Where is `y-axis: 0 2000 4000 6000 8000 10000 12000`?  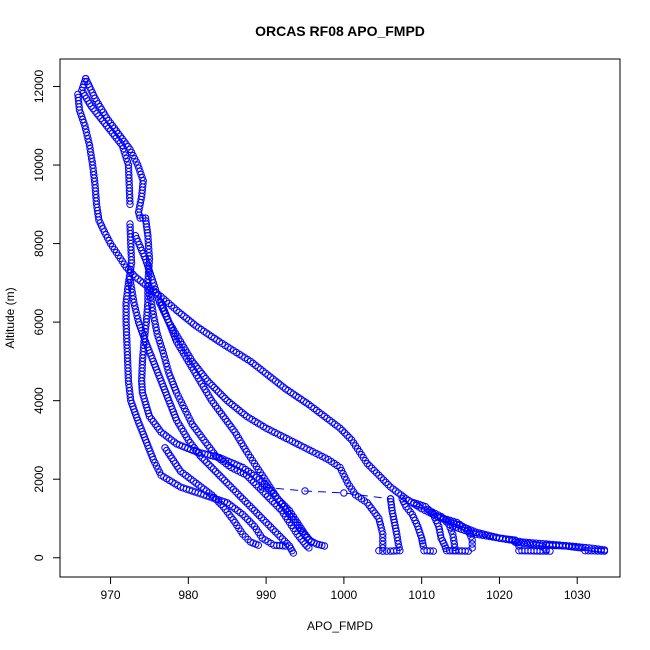
y-axis: 0 2000 4000 6000 8000 10000 12000 is located at coordinates (46, 315).